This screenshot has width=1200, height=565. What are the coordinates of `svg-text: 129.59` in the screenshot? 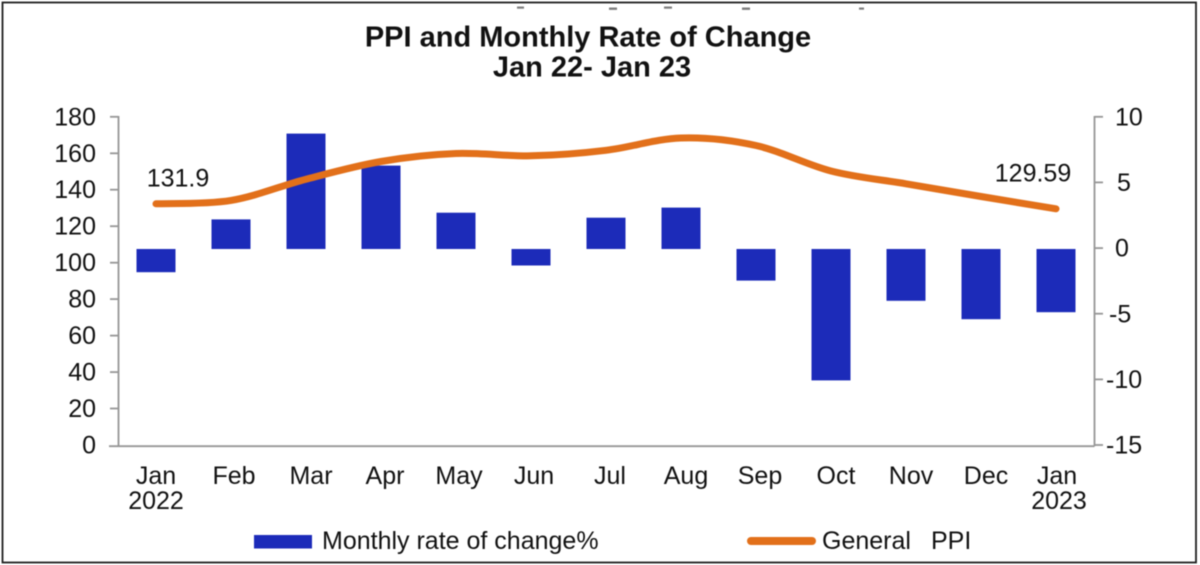 It's located at (1033, 174).